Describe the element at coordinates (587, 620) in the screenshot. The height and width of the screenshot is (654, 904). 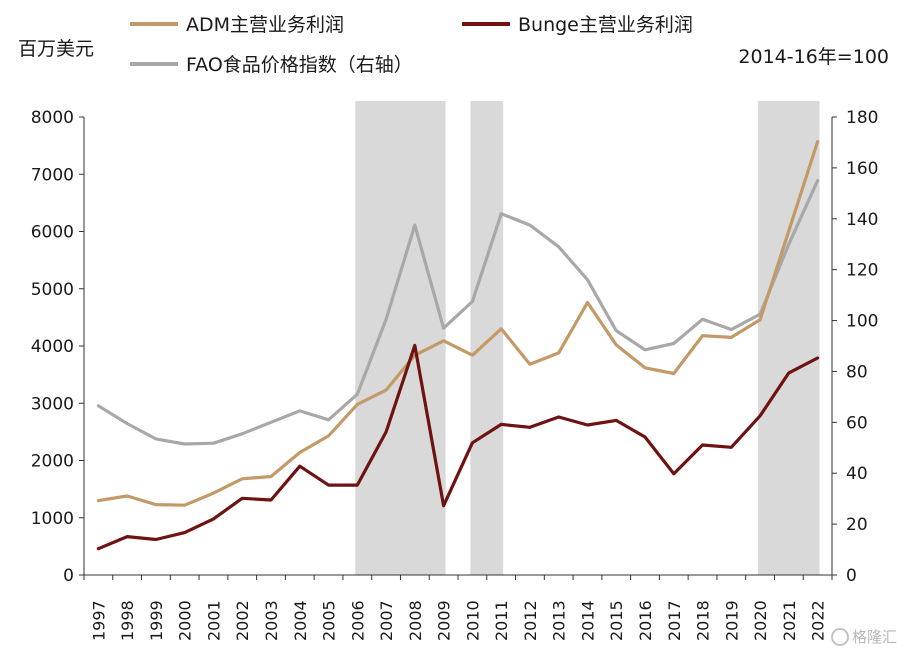
I see `x-tick-label: 2014` at that location.